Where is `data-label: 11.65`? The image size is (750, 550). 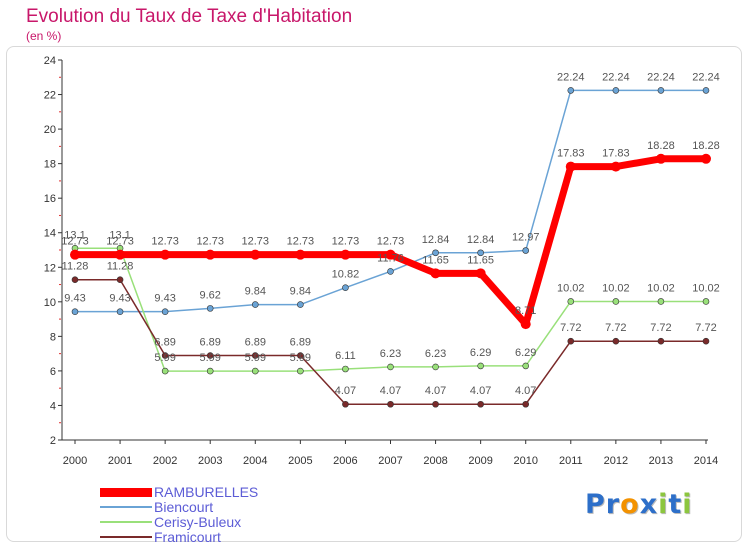
data-label: 11.65 is located at coordinates (480, 260).